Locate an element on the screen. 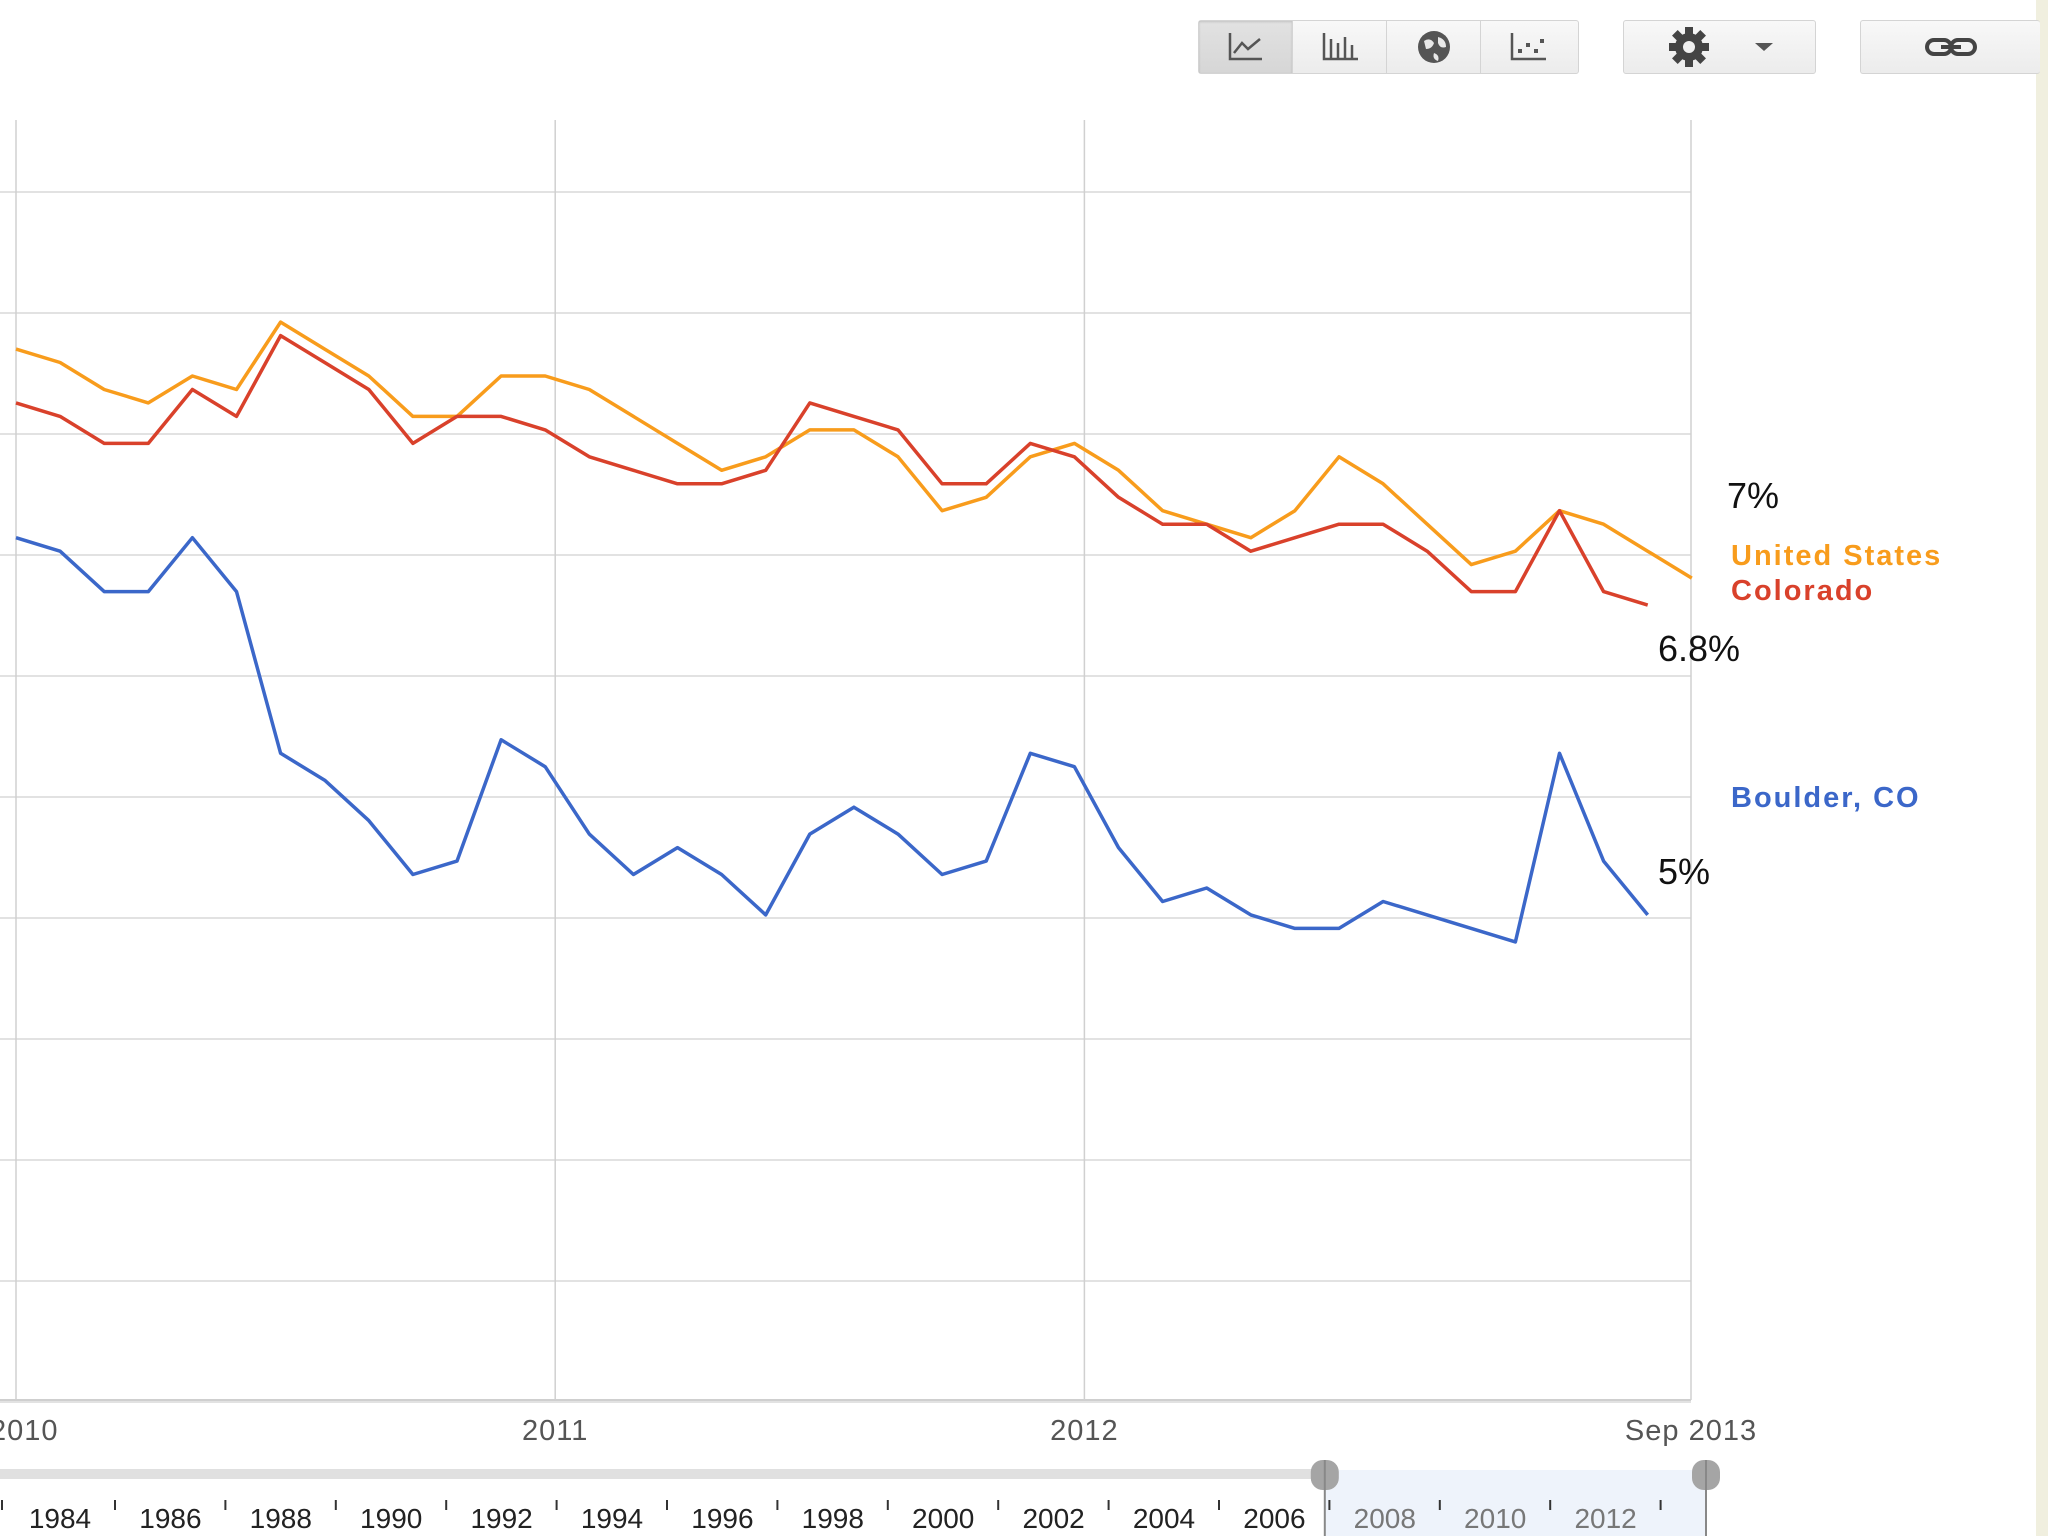  legend-entry: Boulder, CO is located at coordinates (1826, 798).